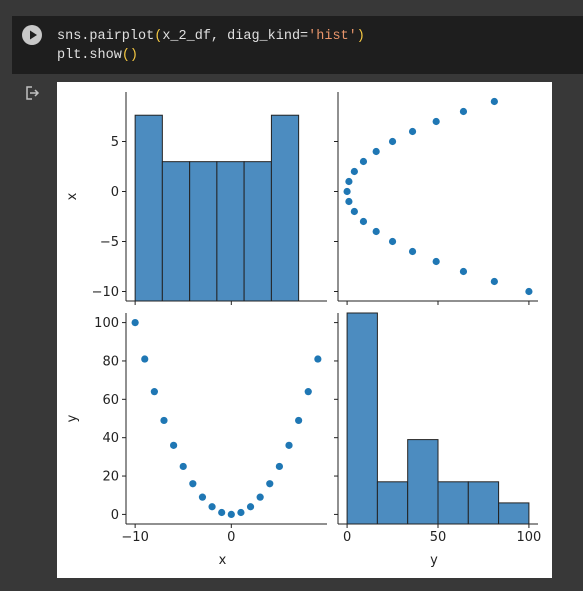 The image size is (583, 591). I want to click on y-tick-label: −10, so click(105, 292).